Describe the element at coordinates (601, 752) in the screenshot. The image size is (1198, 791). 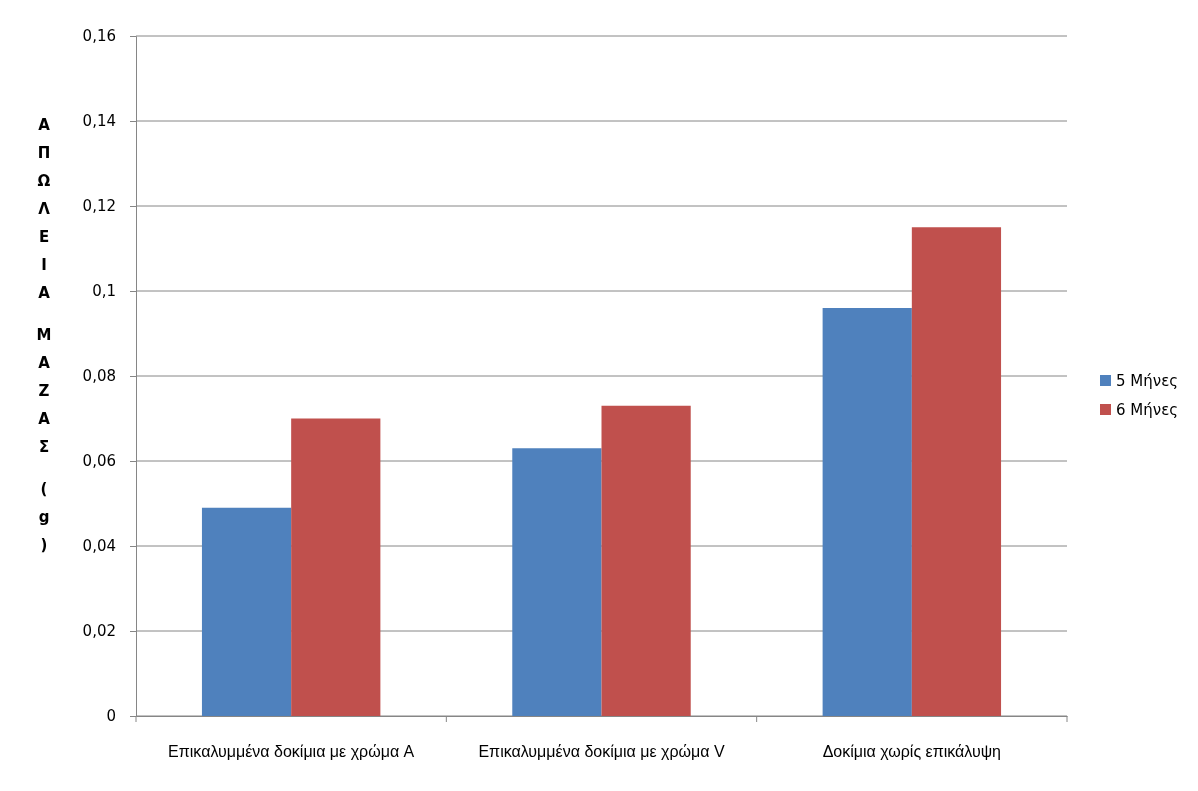
I see `x-tick-label: Επικαλυμμένα δοκίμια με χρώμα V` at that location.